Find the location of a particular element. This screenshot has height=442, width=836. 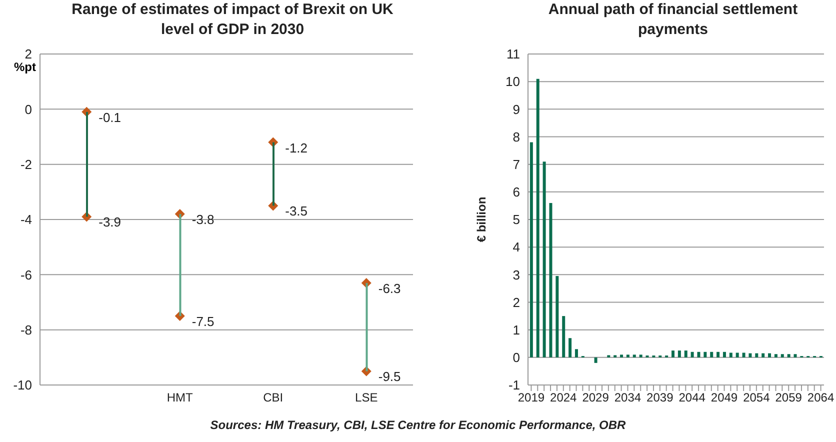

x-tick-label: 2039 is located at coordinates (660, 397).